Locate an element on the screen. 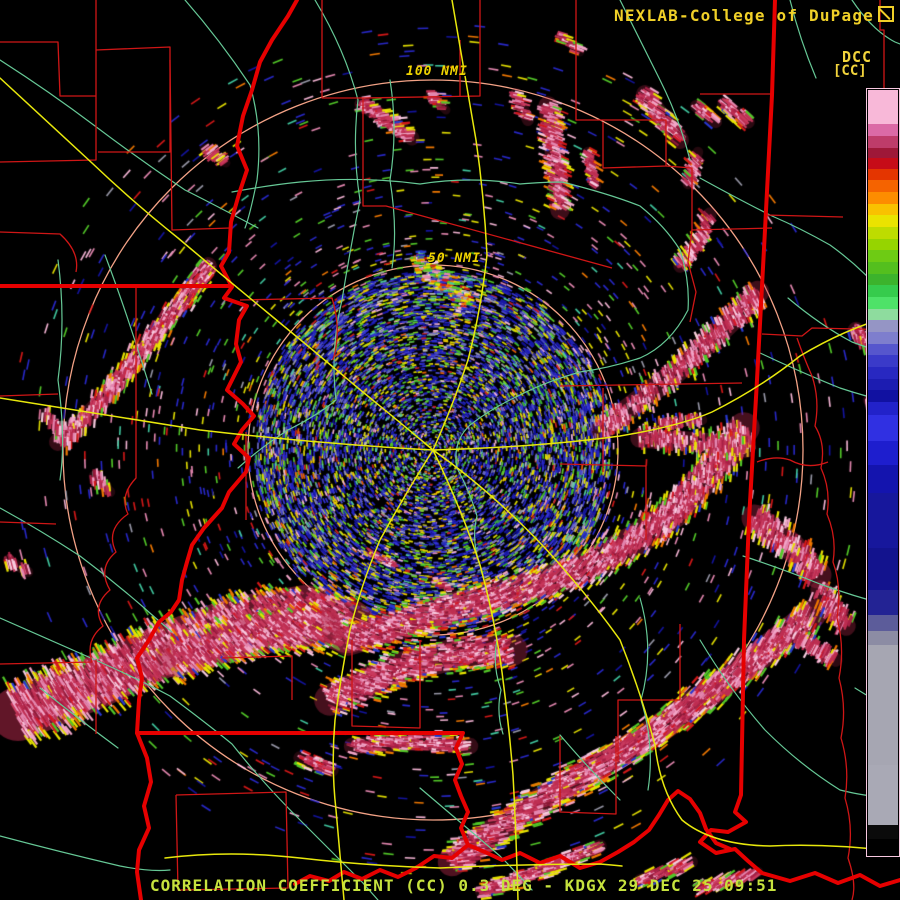 This screenshot has height=900, width=900. brand-text: NEXLAB-College of DuPage is located at coordinates (744, 15).